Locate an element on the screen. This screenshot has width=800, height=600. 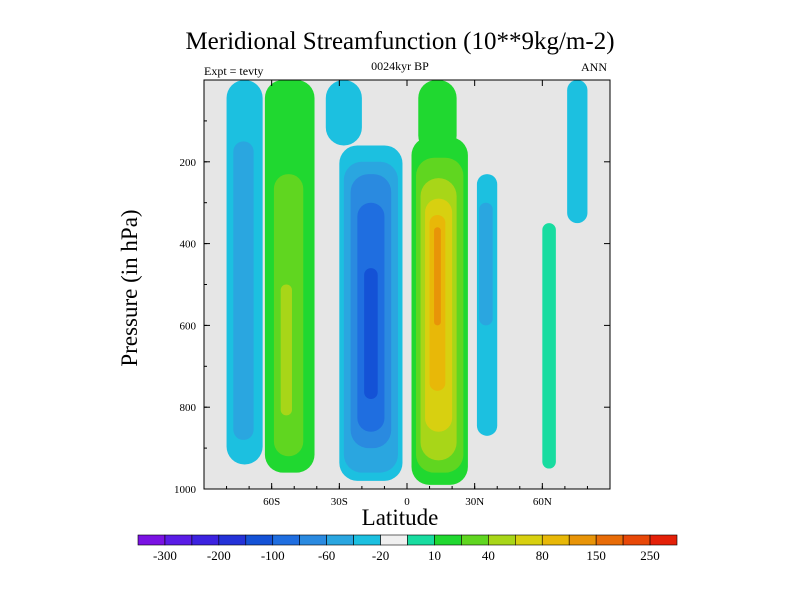
colorbar-label: -200 is located at coordinates (219, 555).